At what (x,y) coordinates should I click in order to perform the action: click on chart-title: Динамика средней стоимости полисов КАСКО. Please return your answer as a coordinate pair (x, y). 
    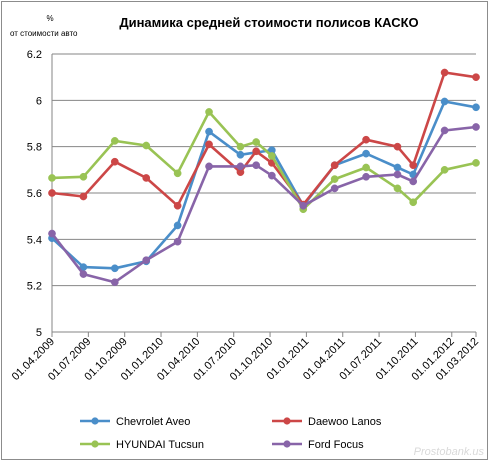
    Looking at the image, I should click on (268, 22).